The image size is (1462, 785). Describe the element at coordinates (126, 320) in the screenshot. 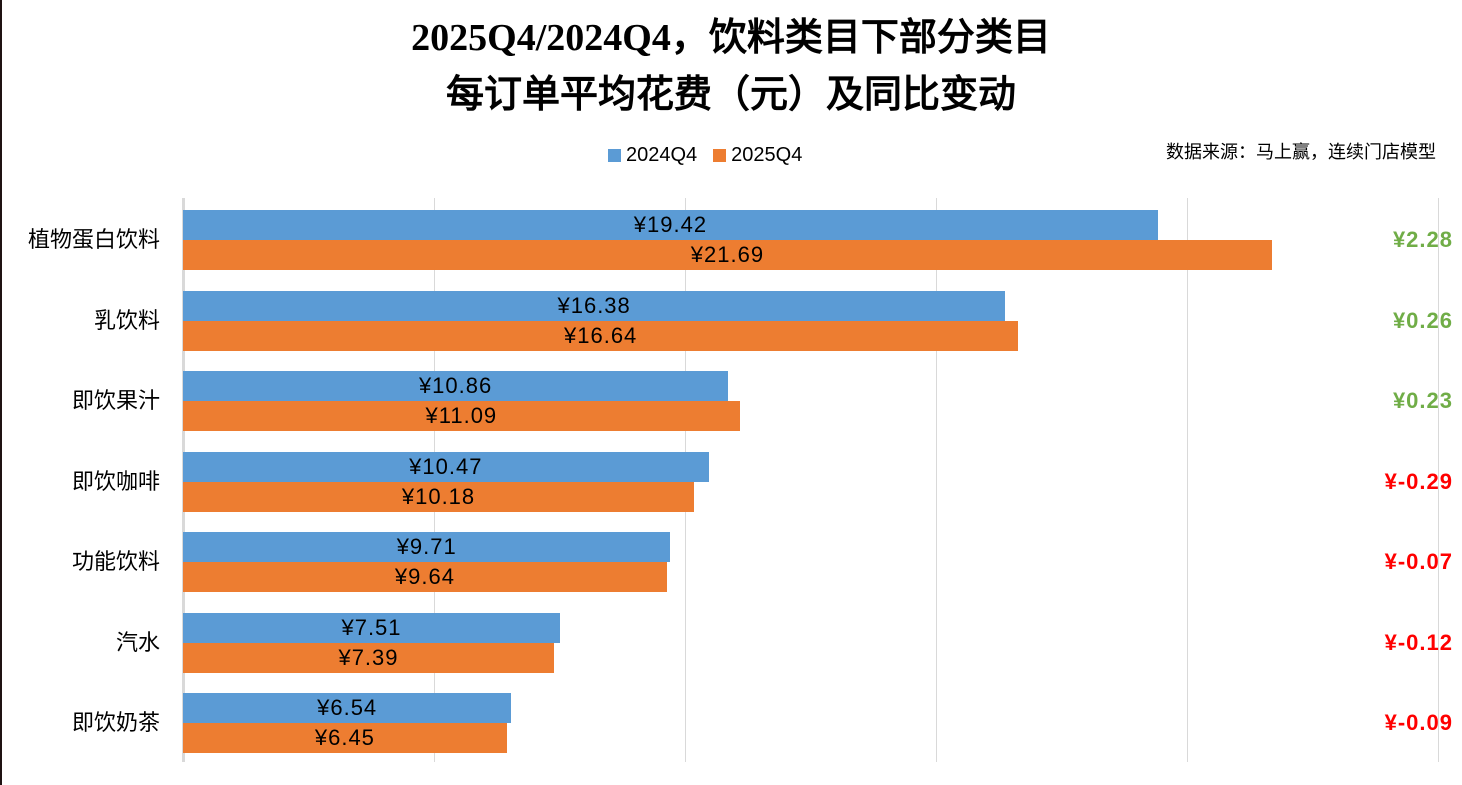

I see `category-label: 乳饮料` at that location.